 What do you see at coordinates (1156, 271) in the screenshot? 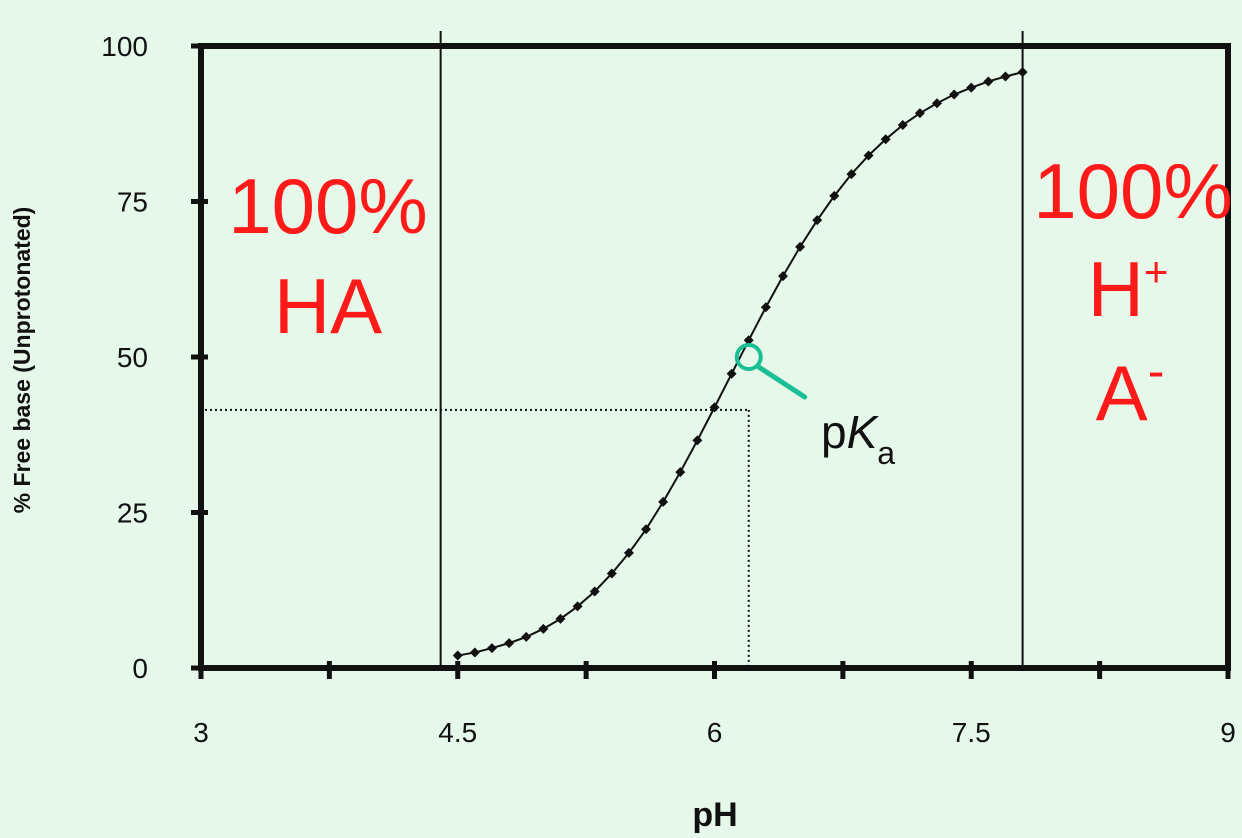
I see `right-h-superscript: +` at bounding box center [1156, 271].